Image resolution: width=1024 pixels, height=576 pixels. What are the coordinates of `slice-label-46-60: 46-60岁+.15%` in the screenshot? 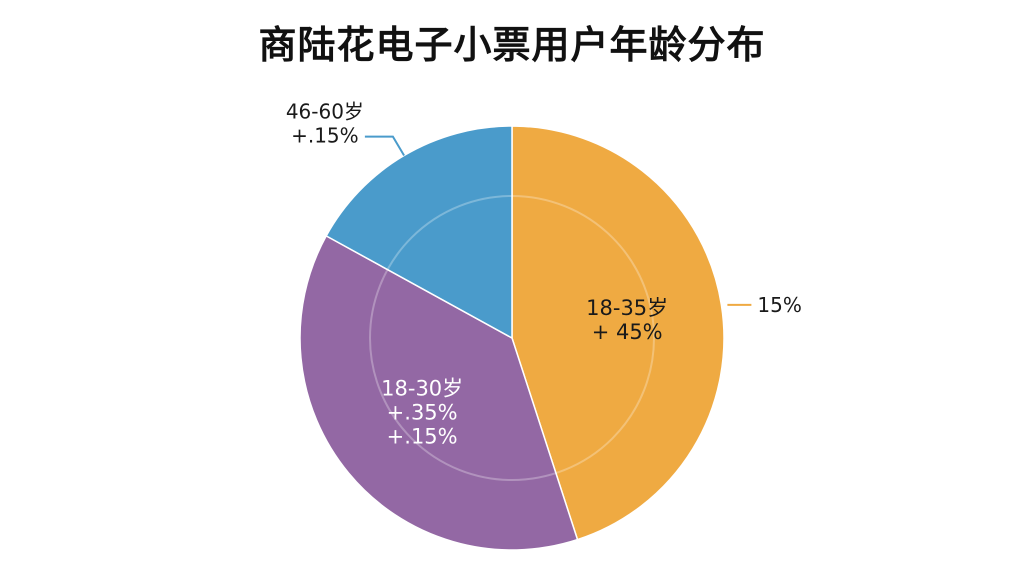 It's located at (325, 124).